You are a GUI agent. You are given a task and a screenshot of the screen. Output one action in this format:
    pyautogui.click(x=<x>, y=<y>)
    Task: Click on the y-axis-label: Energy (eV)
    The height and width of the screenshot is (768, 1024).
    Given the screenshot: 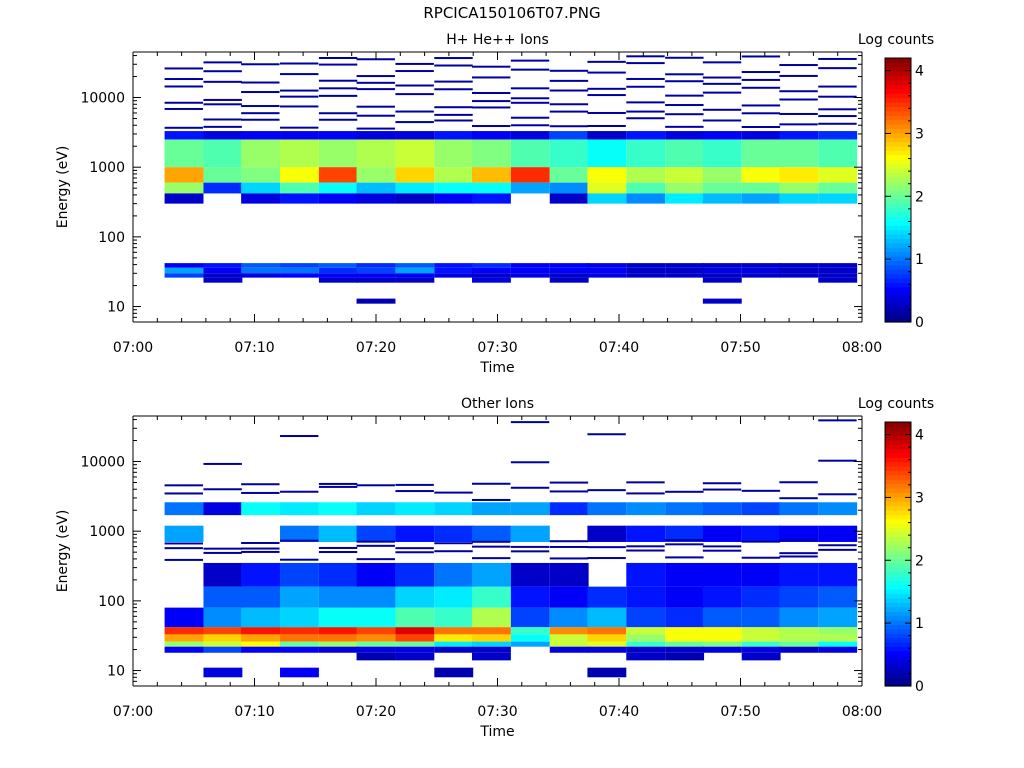 What is the action you would take?
    pyautogui.click(x=63, y=187)
    